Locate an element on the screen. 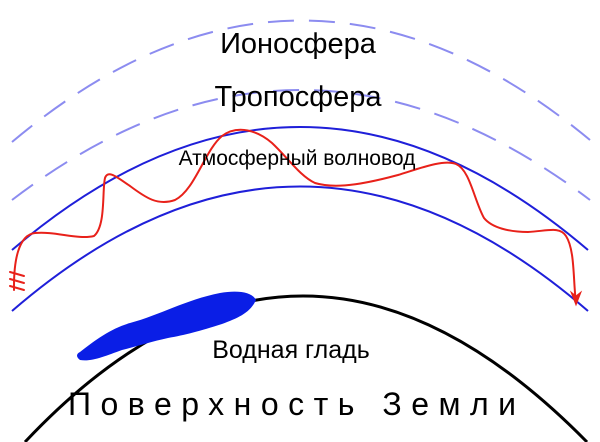 The height and width of the screenshot is (442, 600). troposphere-label: Тропосфера is located at coordinates (299, 97).